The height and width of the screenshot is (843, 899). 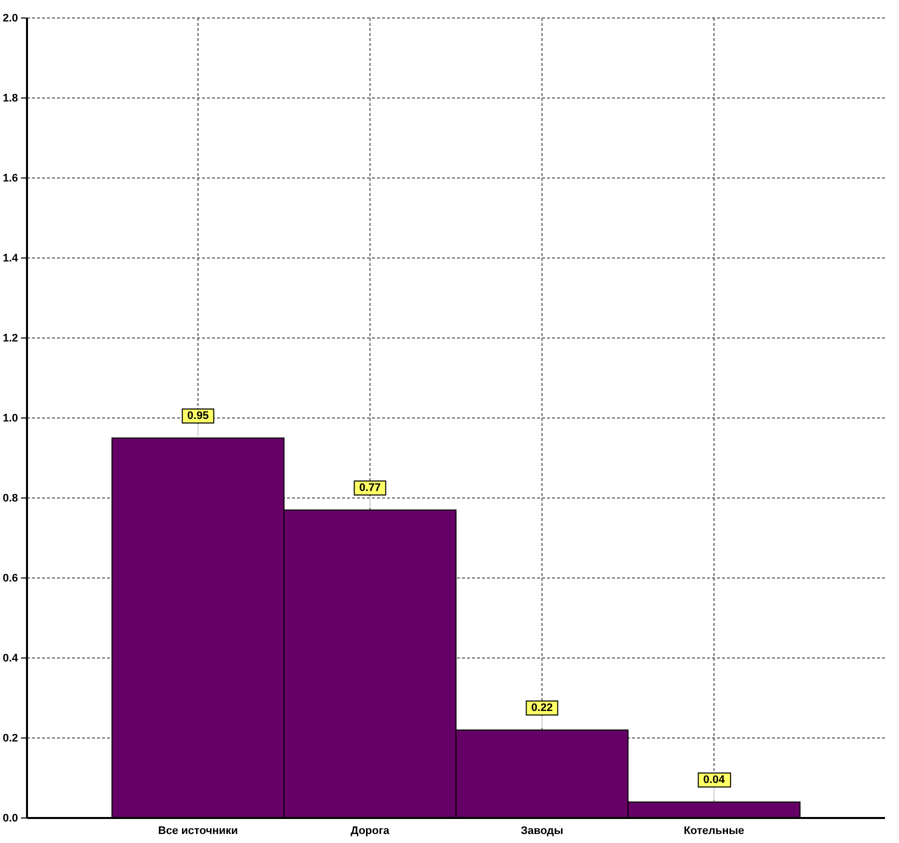 I want to click on x-tick-label: Заводы, so click(x=542, y=830).